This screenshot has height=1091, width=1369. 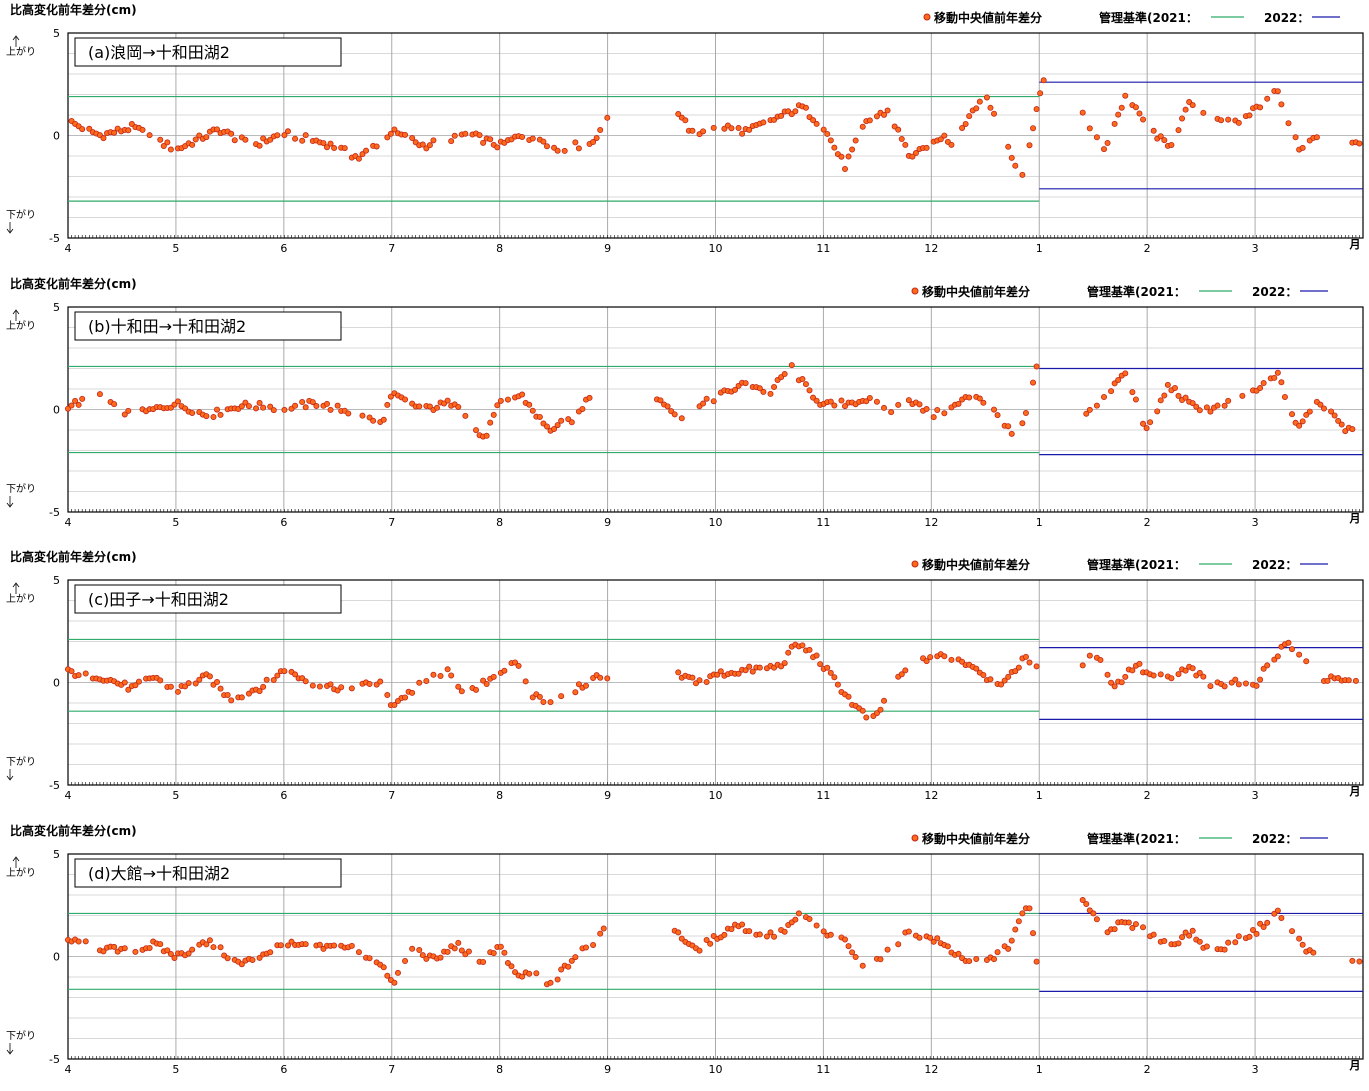 I want to click on y-tick-label: 0, so click(x=56, y=683).